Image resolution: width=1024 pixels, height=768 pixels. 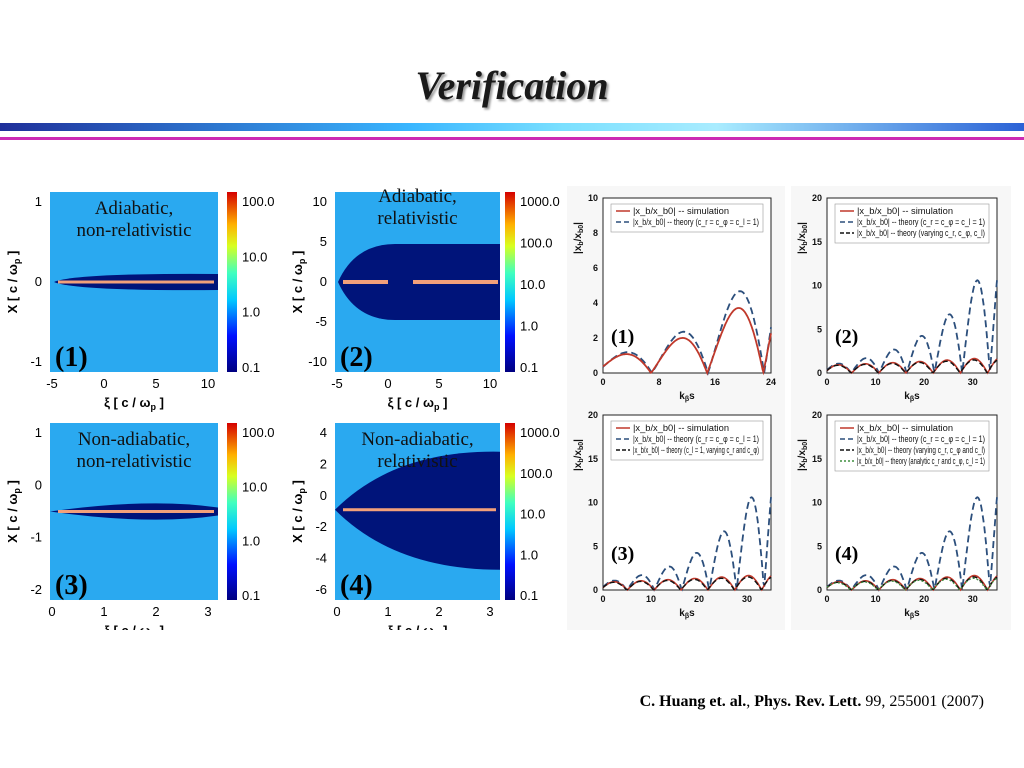 I want to click on plot-x-tick: 8, so click(x=658, y=382).